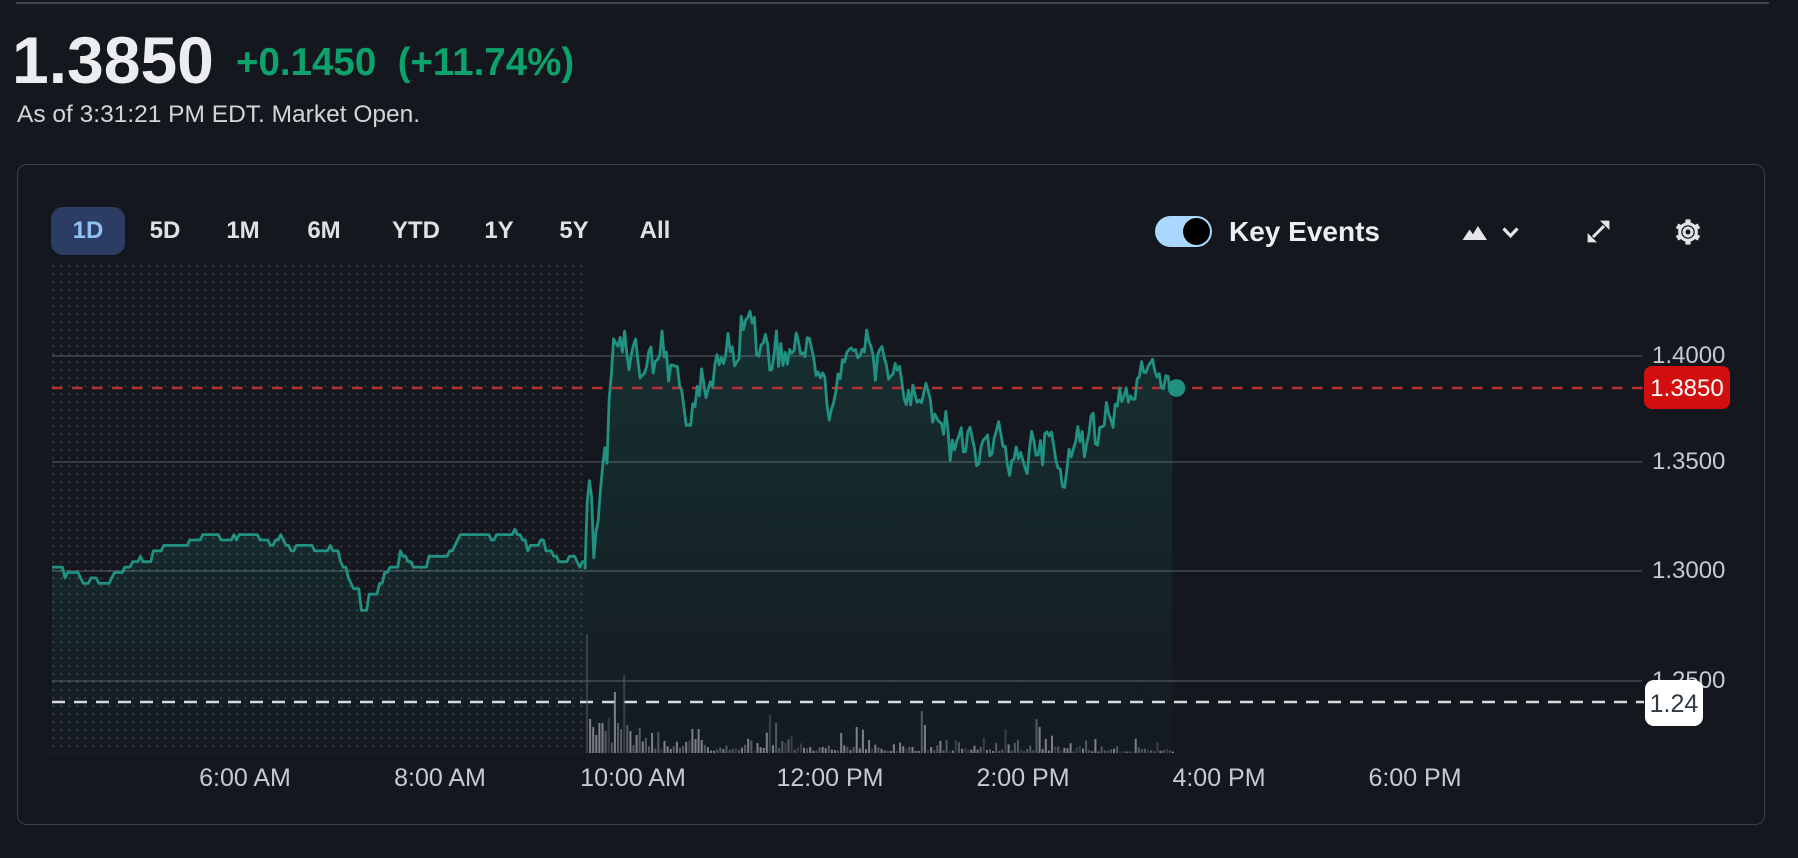 The width and height of the screenshot is (1798, 858). What do you see at coordinates (1218, 778) in the screenshot?
I see `svg-text: 4:00 PM` at bounding box center [1218, 778].